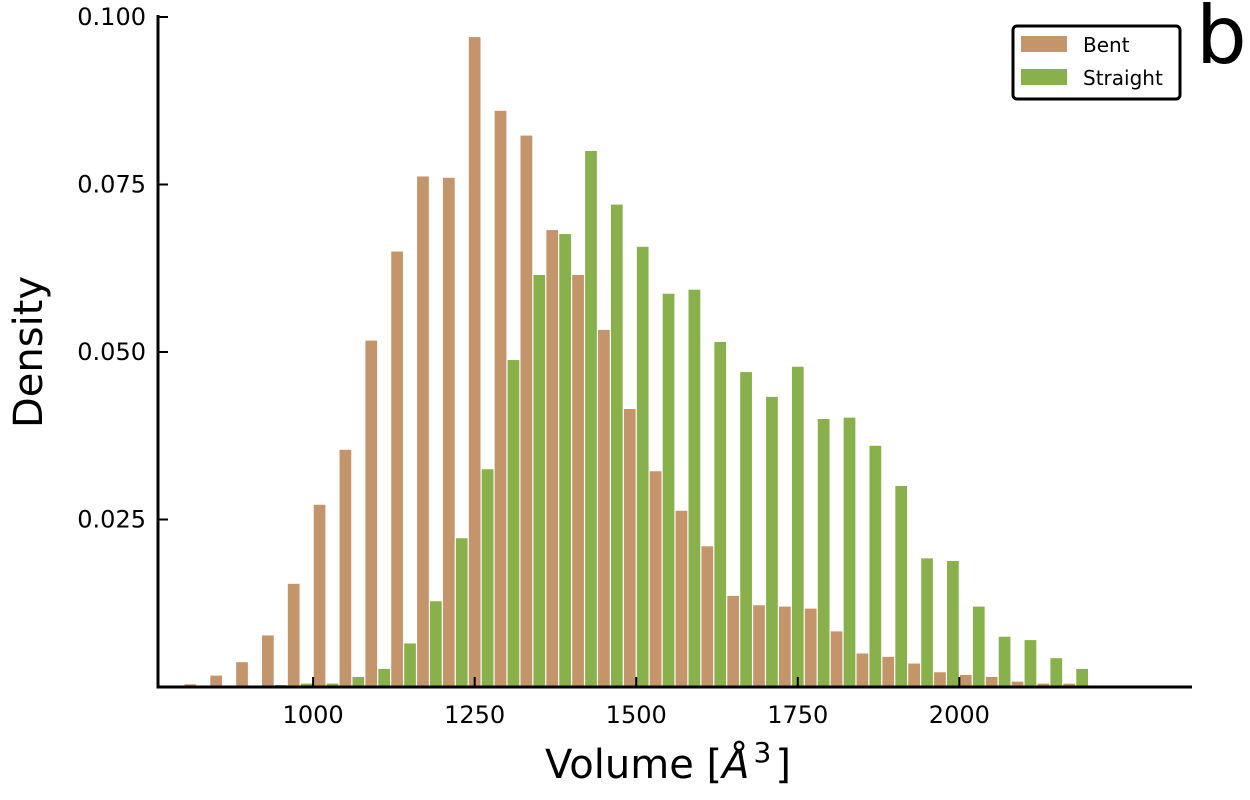 This screenshot has width=1250, height=800. Describe the element at coordinates (1106, 45) in the screenshot. I see `legend-label-bent: Bent` at that location.